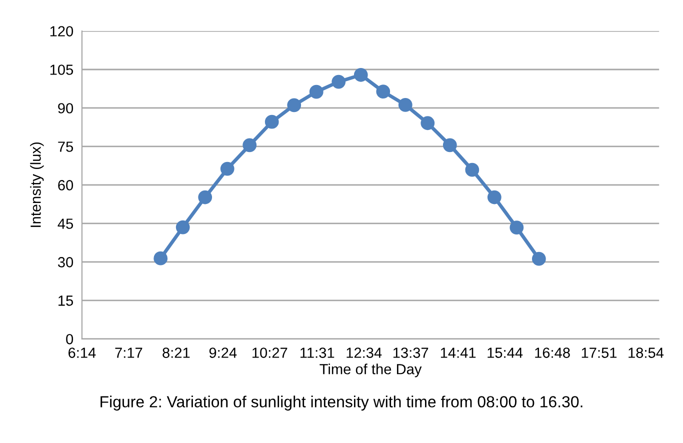 The height and width of the screenshot is (443, 683). Describe the element at coordinates (66, 185) in the screenshot. I see `y-tick-label: 60` at that location.